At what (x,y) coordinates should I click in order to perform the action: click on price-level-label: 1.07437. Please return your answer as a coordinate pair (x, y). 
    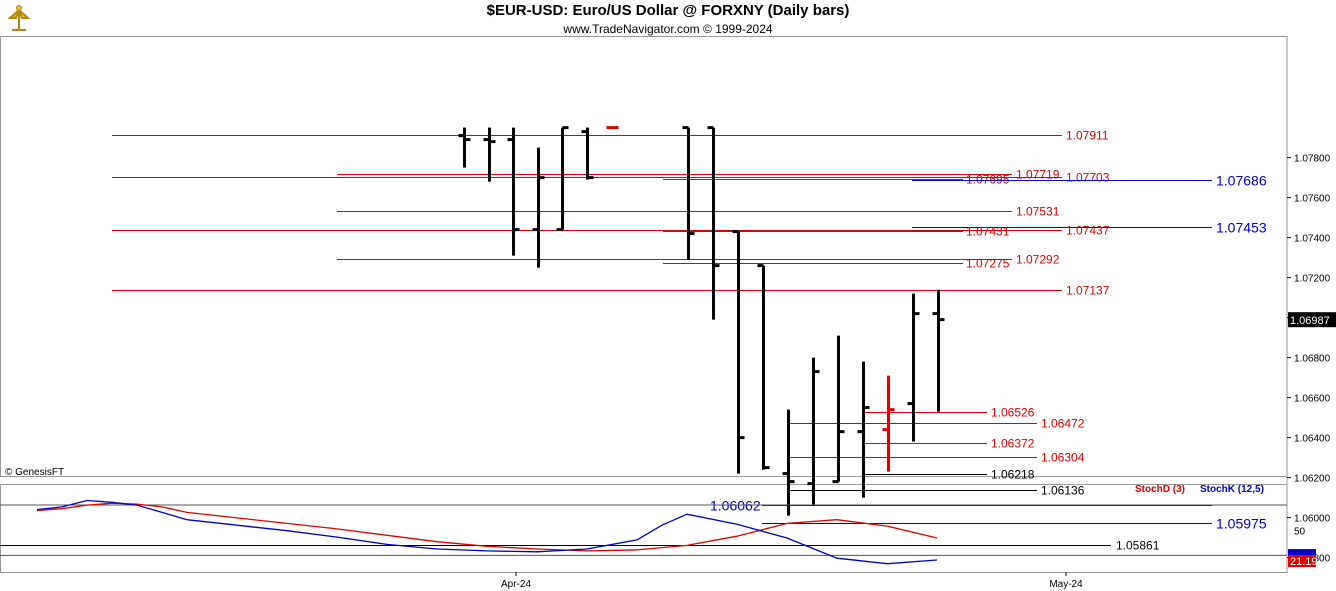
    Looking at the image, I should click on (1088, 231).